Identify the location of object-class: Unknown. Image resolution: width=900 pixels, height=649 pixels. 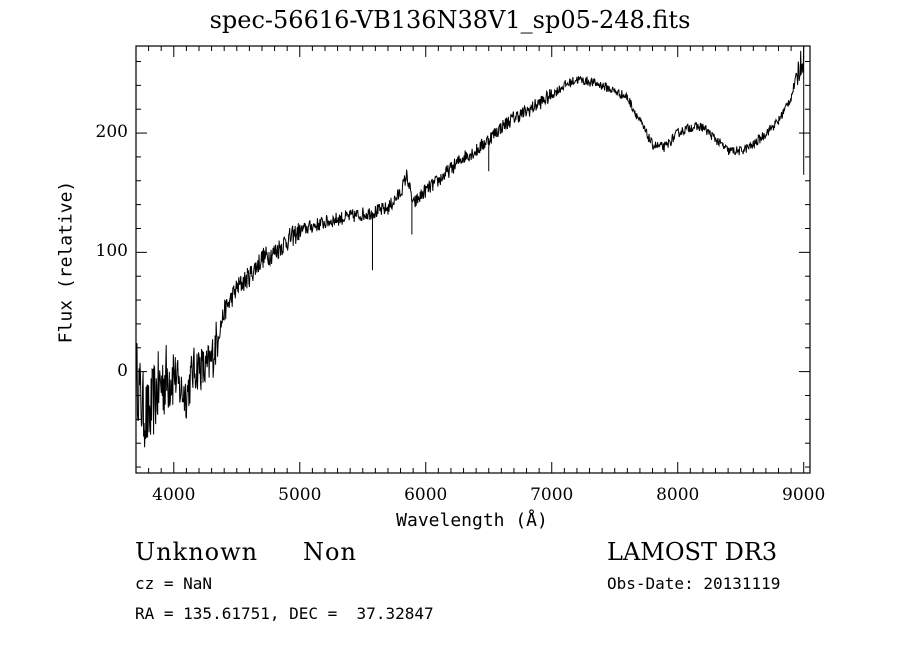
(197, 552).